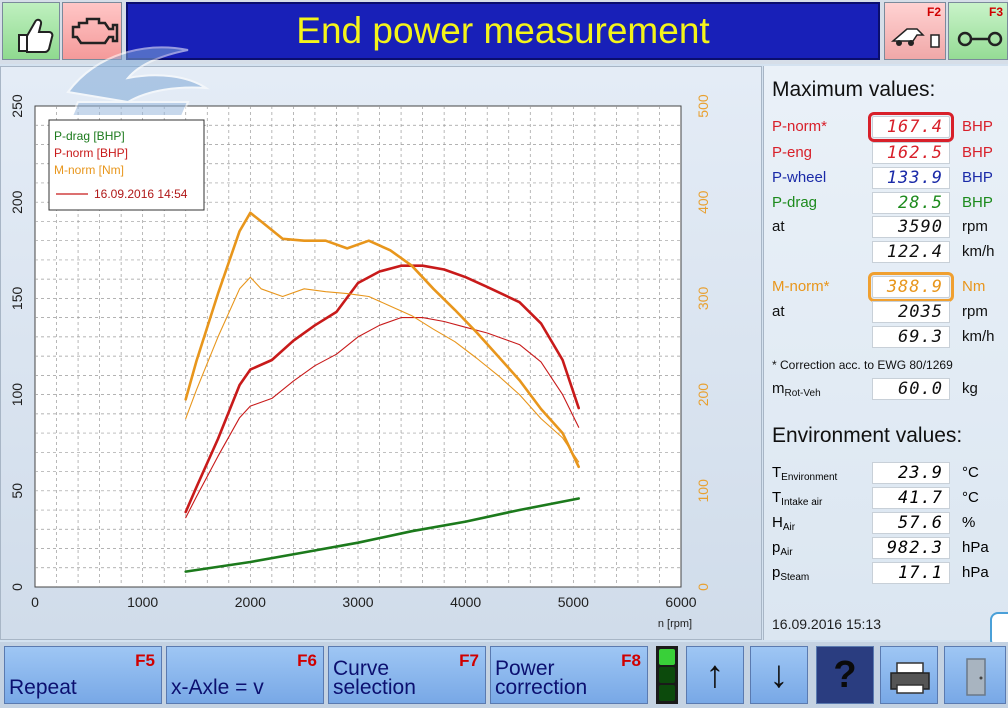 This screenshot has height=708, width=1008. What do you see at coordinates (970, 388) in the screenshot?
I see `mrot-unit: kg` at bounding box center [970, 388].